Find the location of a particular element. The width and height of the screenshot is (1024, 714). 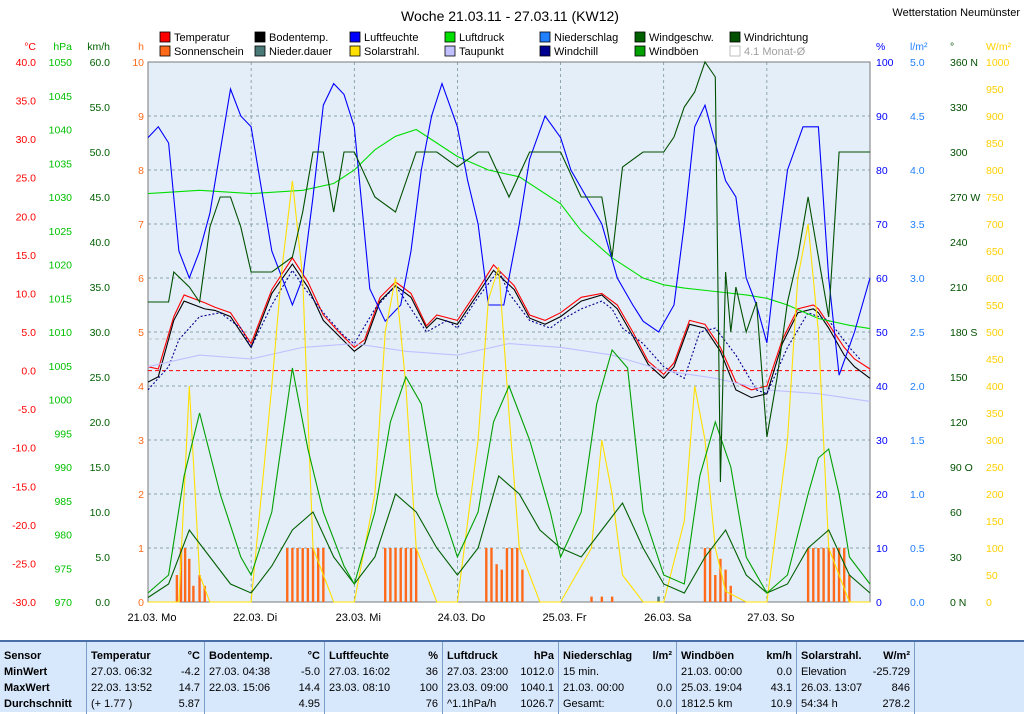

stats-cell-right: 14.4 is located at coordinates (309, 688).